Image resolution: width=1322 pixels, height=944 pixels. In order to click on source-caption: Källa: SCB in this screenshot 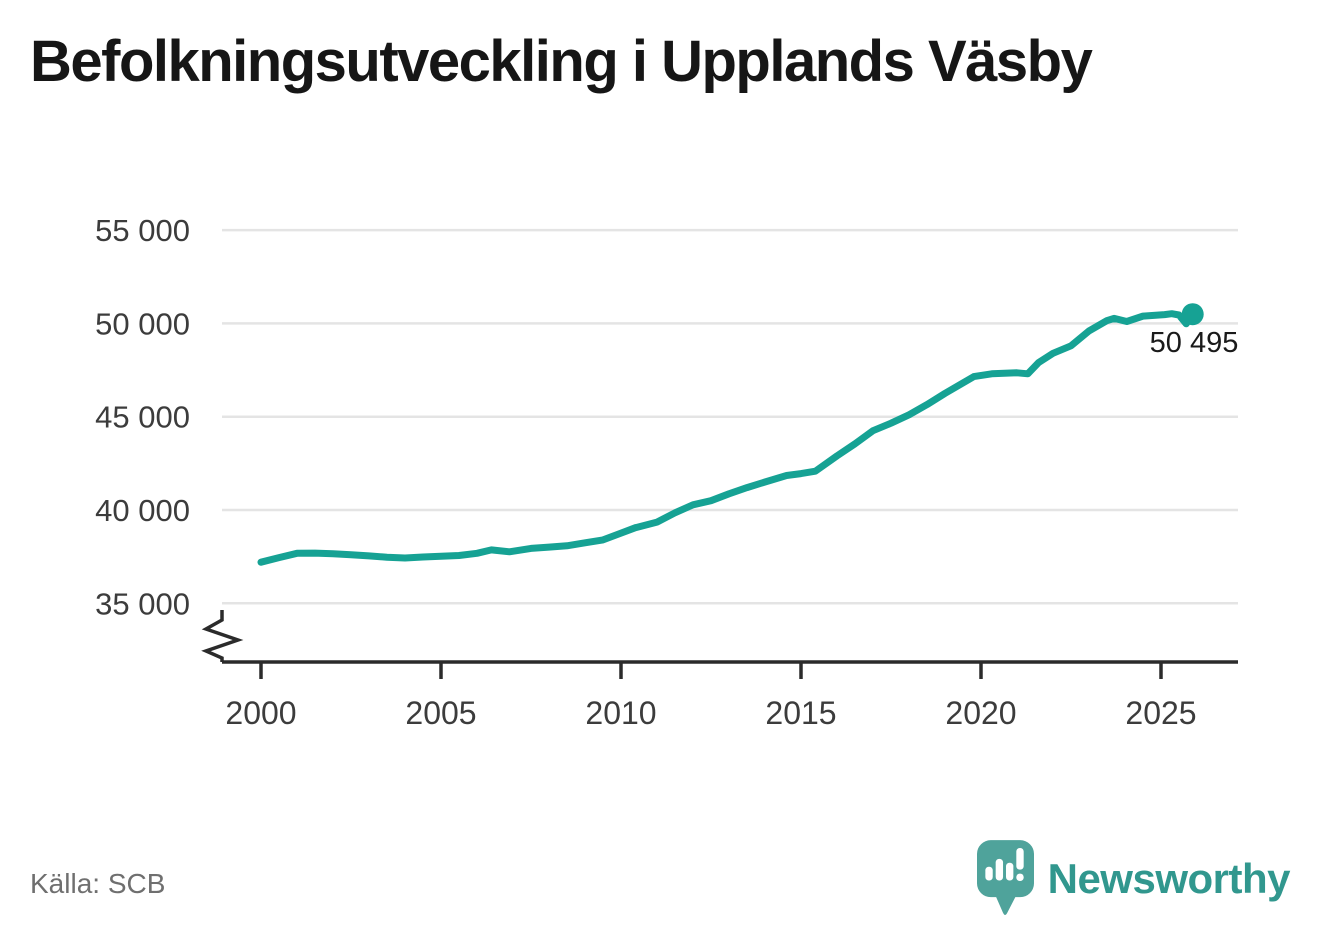, I will do `click(98, 883)`.